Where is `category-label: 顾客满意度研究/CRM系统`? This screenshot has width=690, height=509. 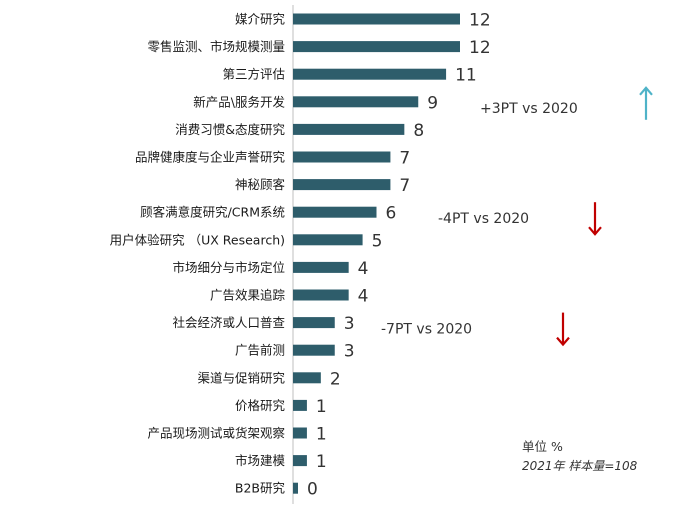 category-label: 顾客满意度研究/CRM系统 is located at coordinates (212, 212).